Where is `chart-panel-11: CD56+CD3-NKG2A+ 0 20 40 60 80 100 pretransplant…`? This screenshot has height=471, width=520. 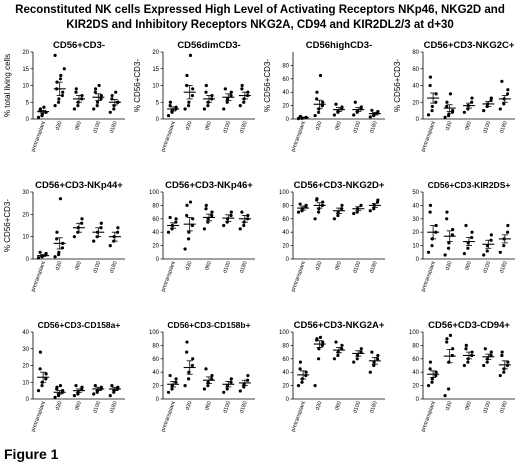 chart-panel-11: CD56+CD3-NKG2A+ 0 20 40 60 80 100 pretransplant… is located at coordinates (326, 378).